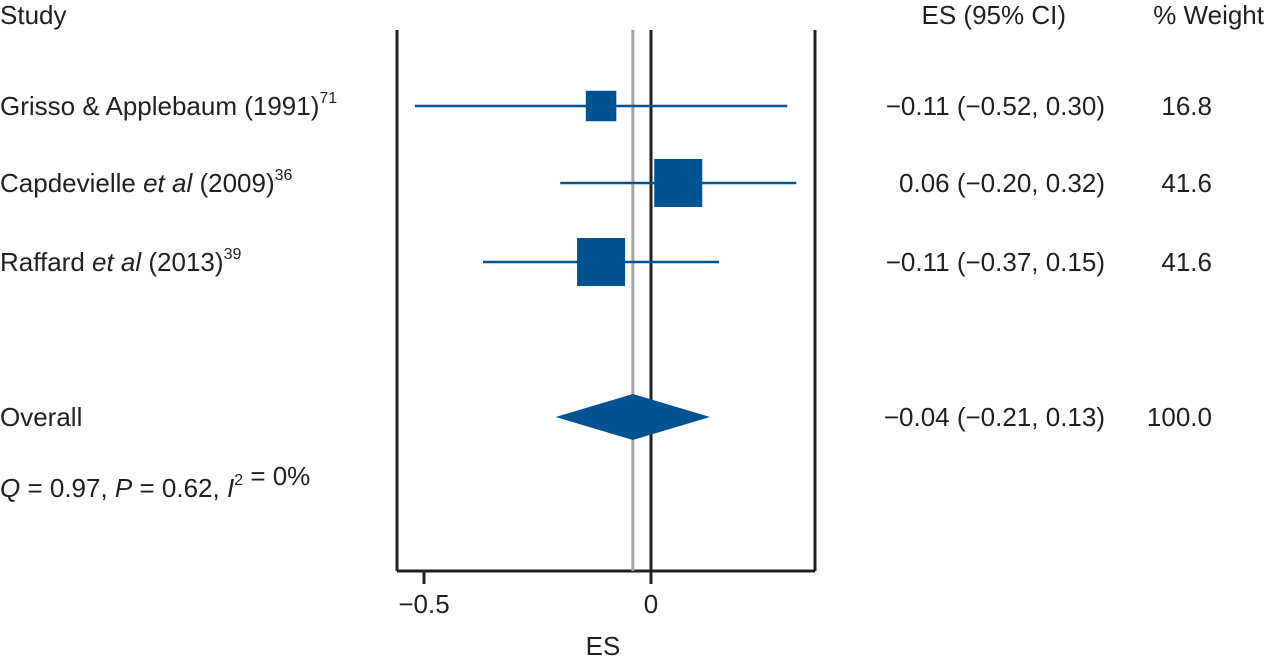 The height and width of the screenshot is (658, 1264). Describe the element at coordinates (168, 105) in the screenshot. I see `study-label: Grisso & Applebaum (1991)71` at that location.